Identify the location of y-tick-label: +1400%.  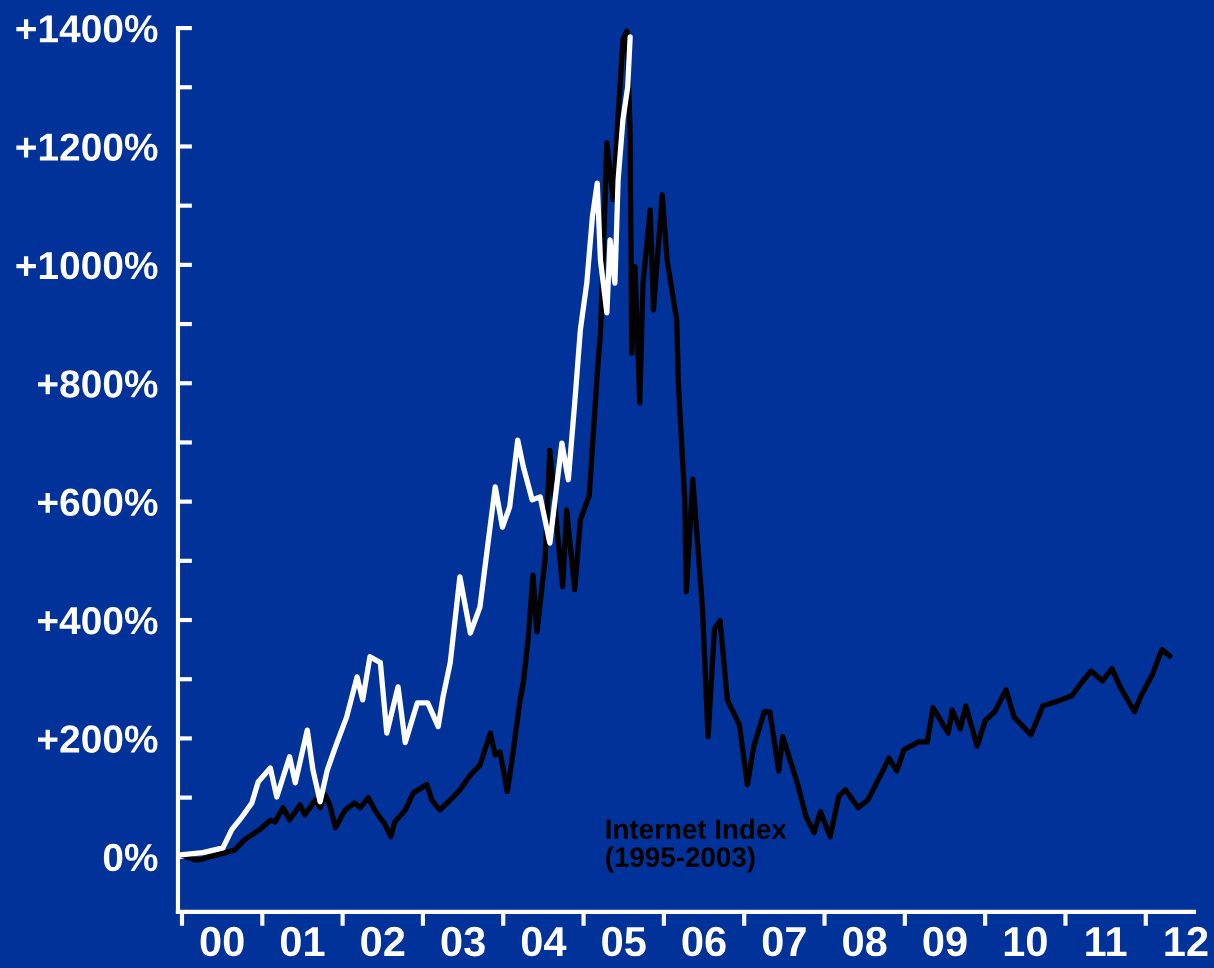
(87, 29).